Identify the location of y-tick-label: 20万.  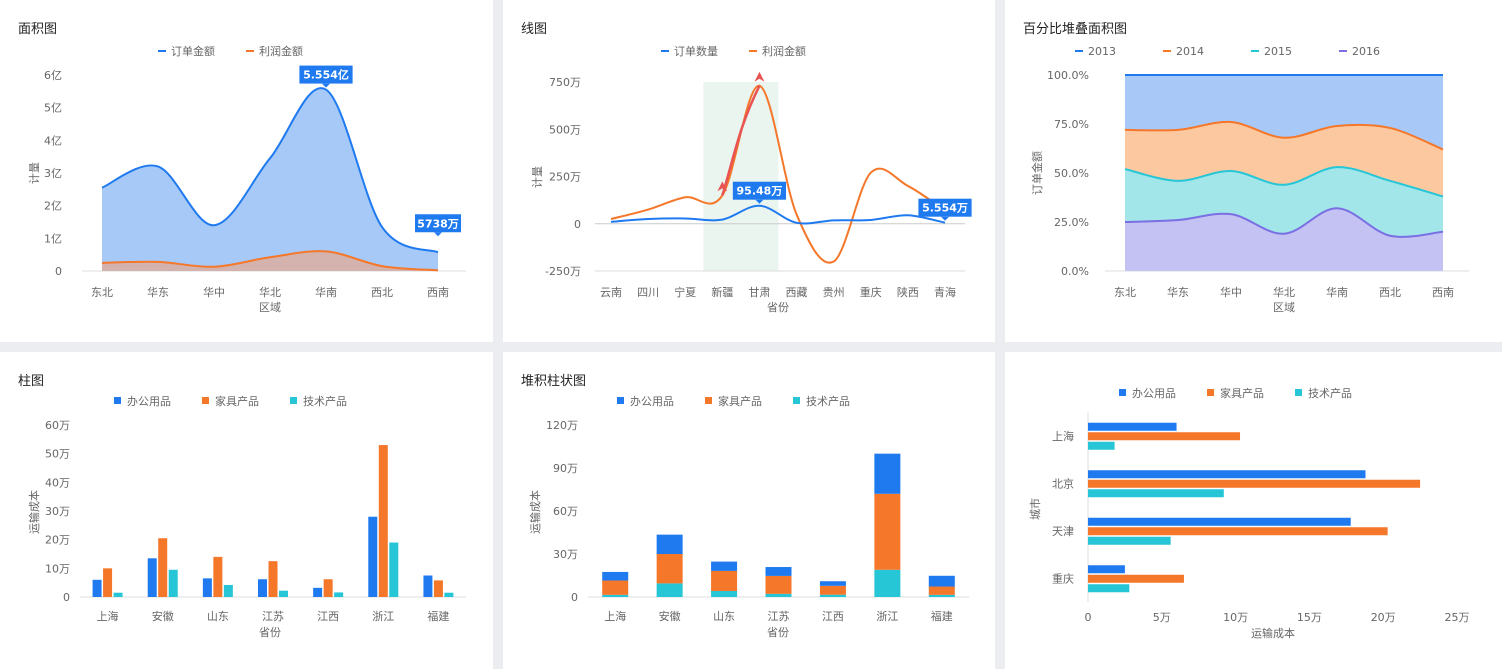
(57, 540).